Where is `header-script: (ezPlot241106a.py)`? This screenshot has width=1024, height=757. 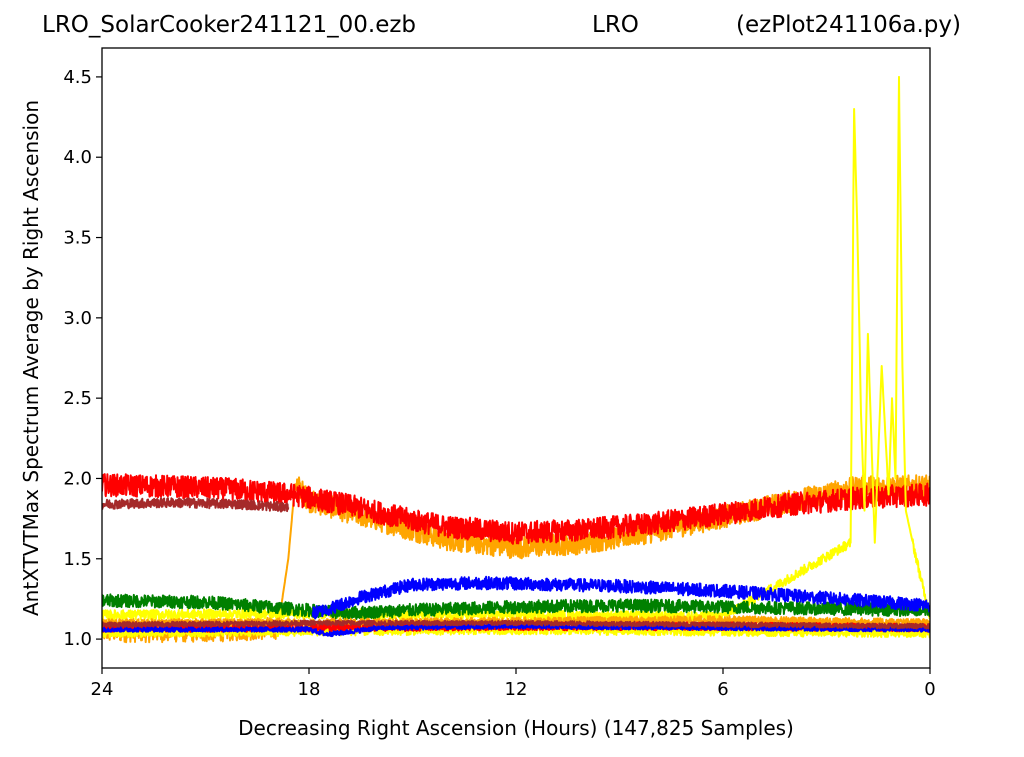
header-script: (ezPlot241106a.py) is located at coordinates (848, 25).